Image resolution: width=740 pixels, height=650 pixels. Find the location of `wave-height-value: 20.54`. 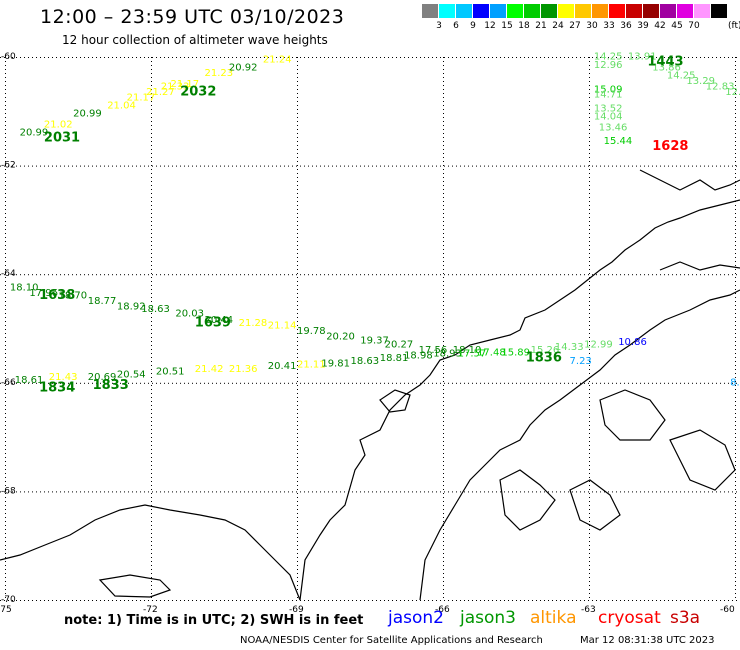

wave-height-value: 20.54 is located at coordinates (131, 374).